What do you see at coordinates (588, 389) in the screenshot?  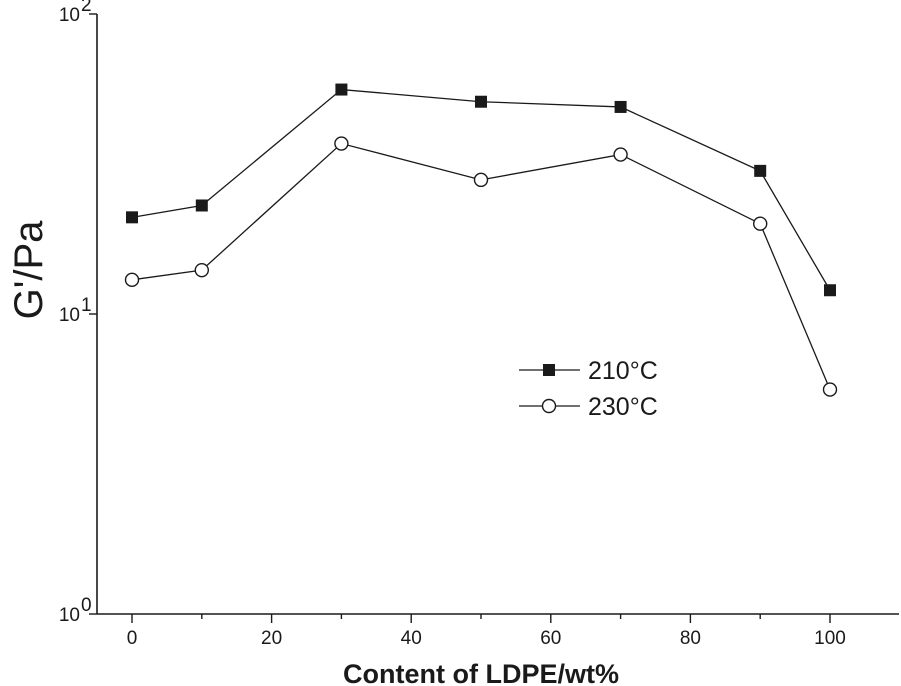 I see `legend: 210°C 230°C` at bounding box center [588, 389].